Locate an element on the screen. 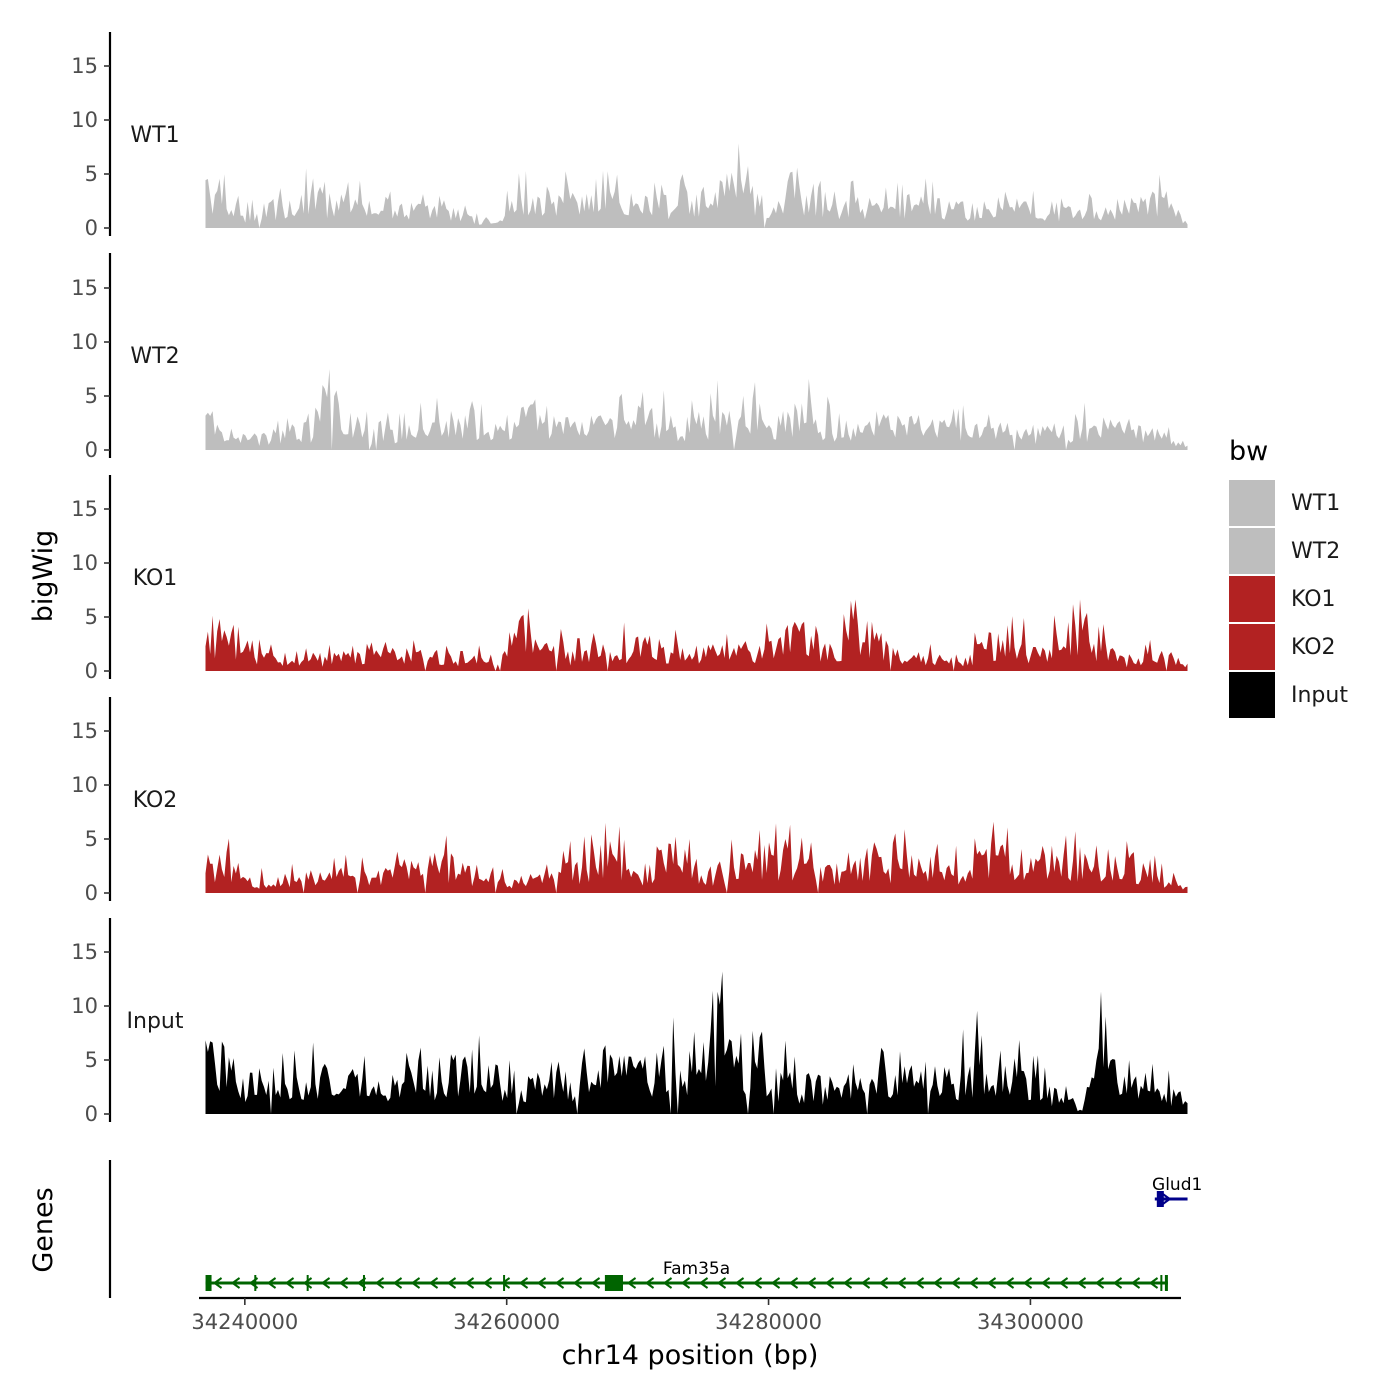 This screenshot has height=1400, width=1400. track-label-ko1: KO1 is located at coordinates (155, 578).